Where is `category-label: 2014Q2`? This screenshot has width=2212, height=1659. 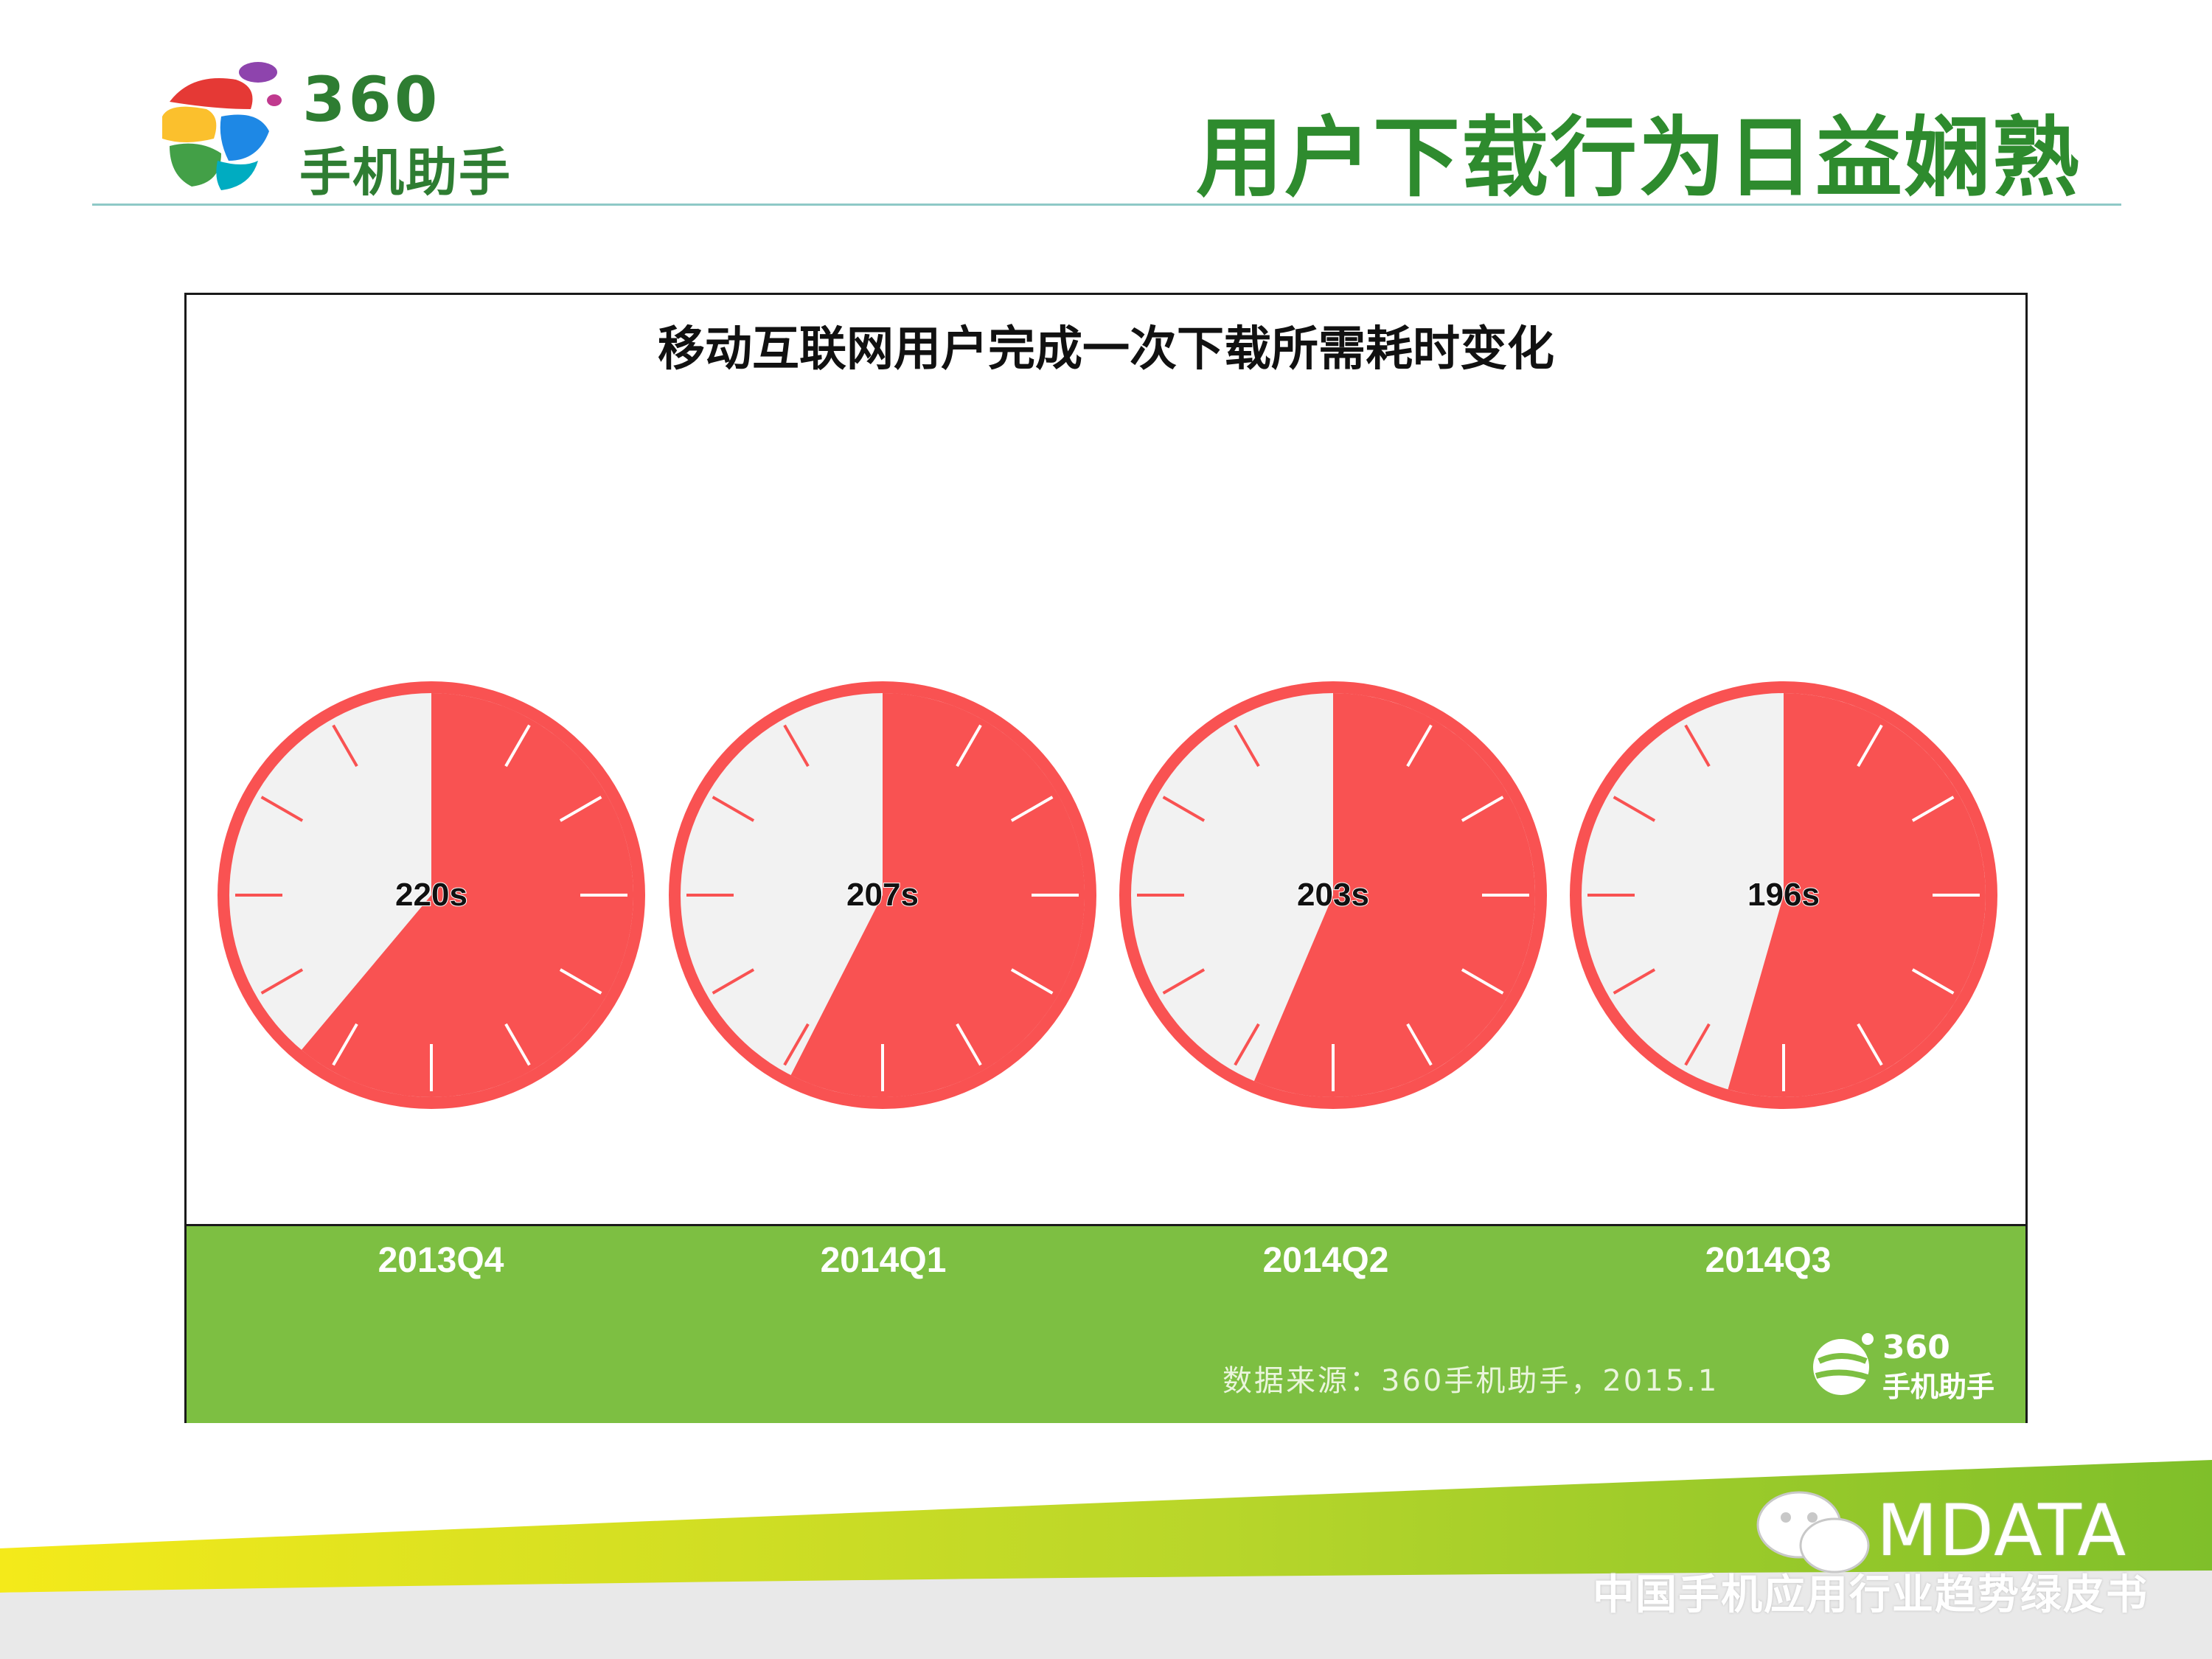 category-label: 2014Q2 is located at coordinates (1326, 1260).